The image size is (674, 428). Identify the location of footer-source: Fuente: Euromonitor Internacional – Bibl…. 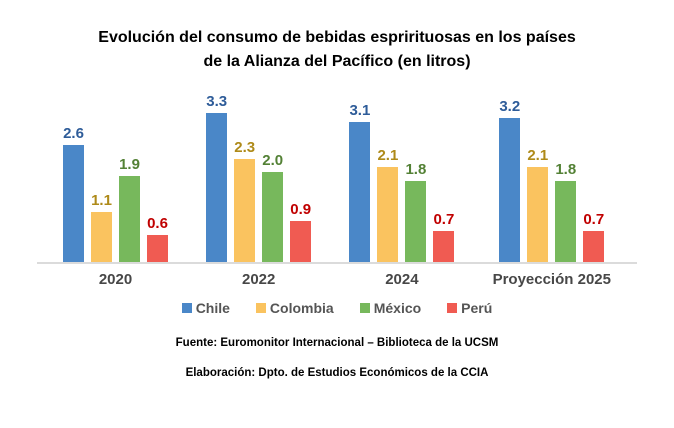
(337, 343).